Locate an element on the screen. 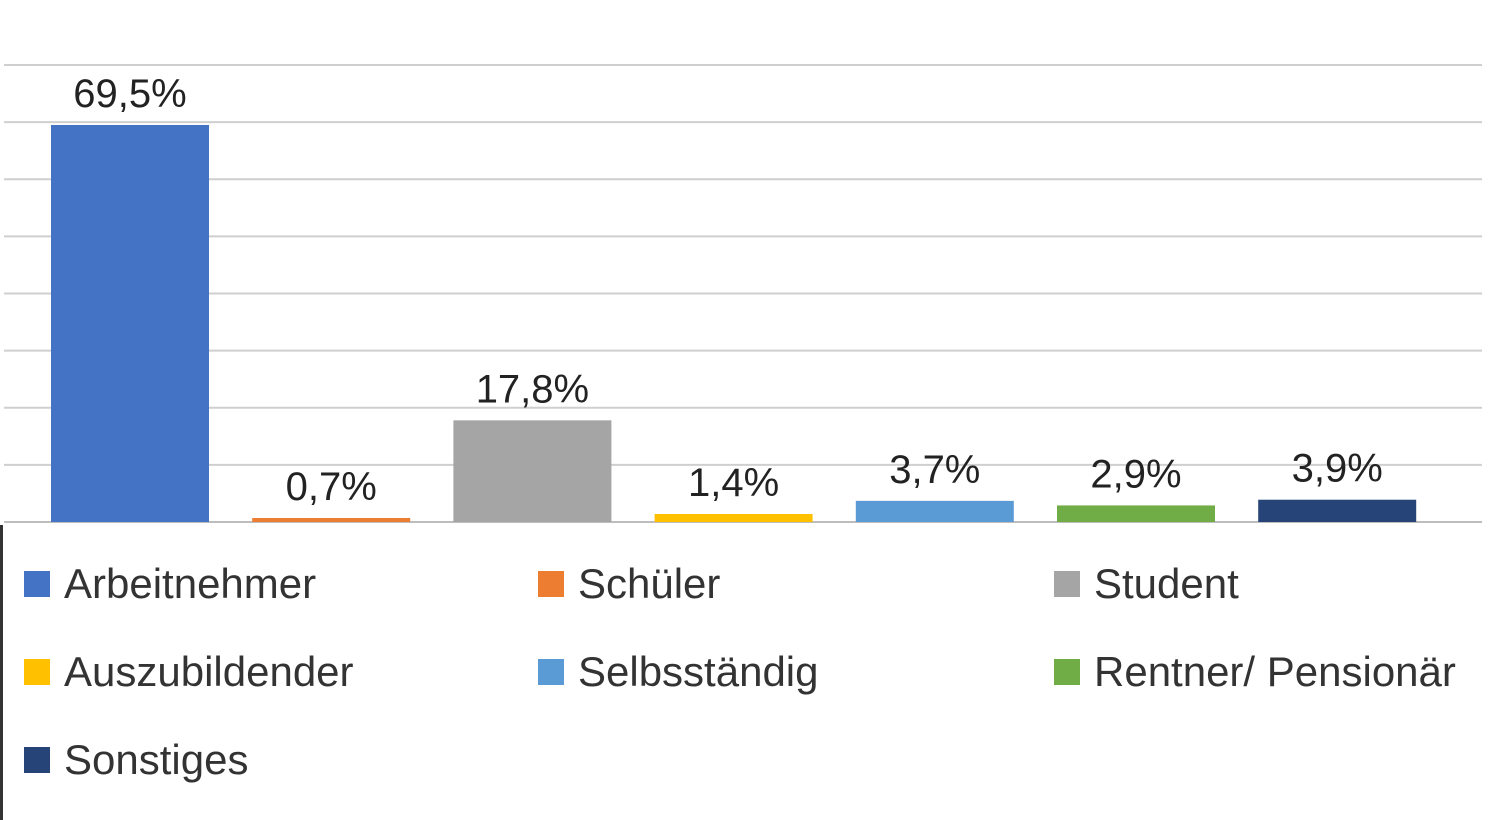  legend-label: Sonstiges is located at coordinates (156, 759).